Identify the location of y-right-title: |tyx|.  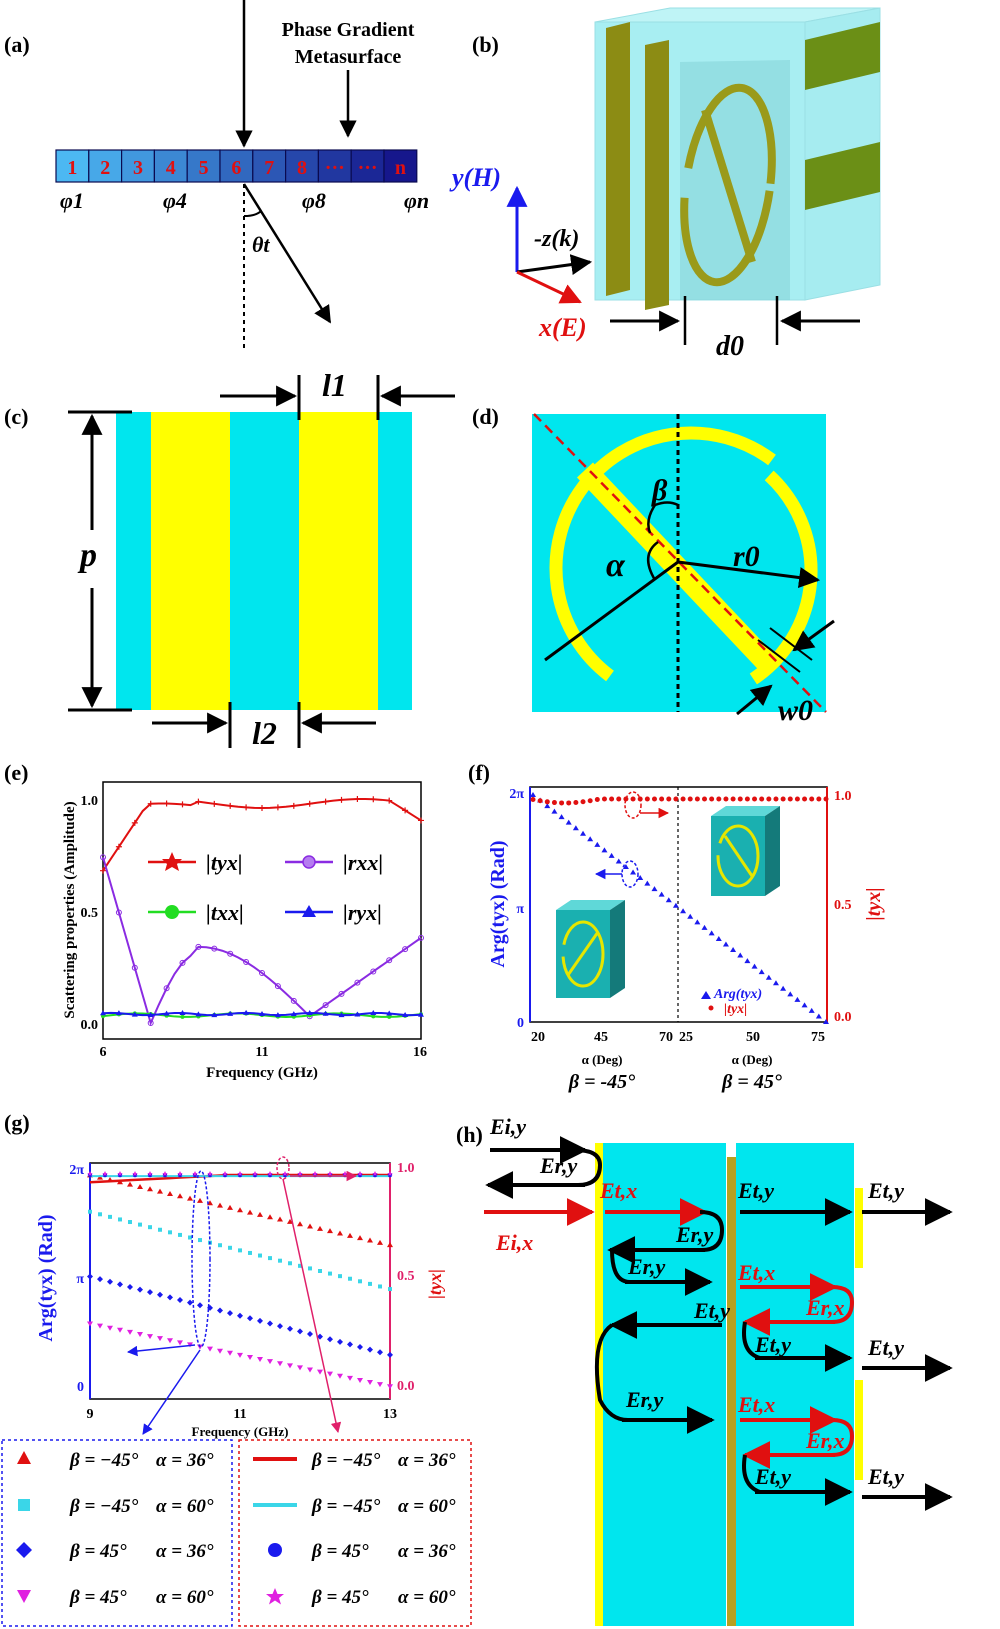
(874, 903).